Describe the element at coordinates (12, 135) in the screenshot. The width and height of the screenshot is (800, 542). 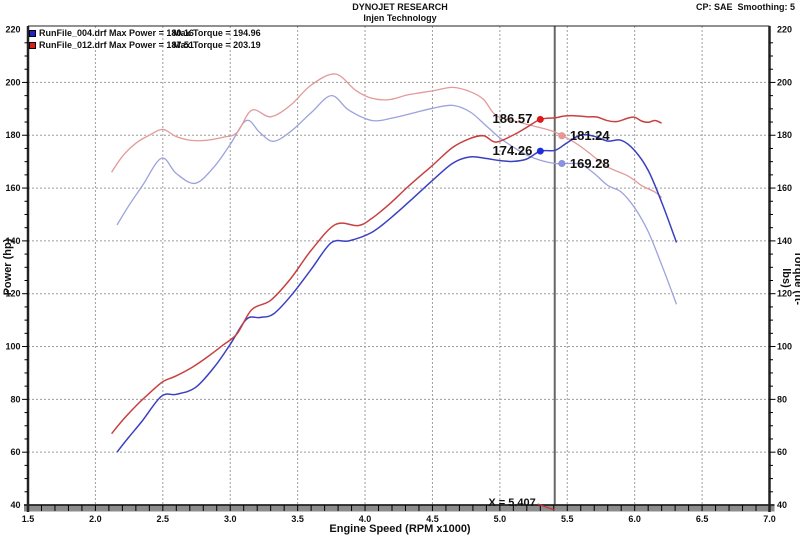
I see `power-tick-label: 180` at that location.